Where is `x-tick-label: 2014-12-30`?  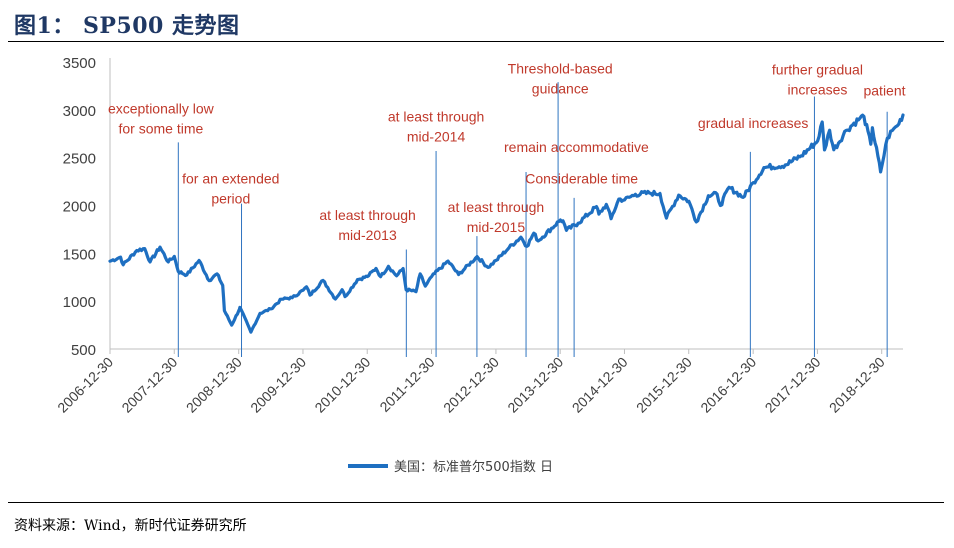 x-tick-label: 2014-12-30 is located at coordinates (600, 385).